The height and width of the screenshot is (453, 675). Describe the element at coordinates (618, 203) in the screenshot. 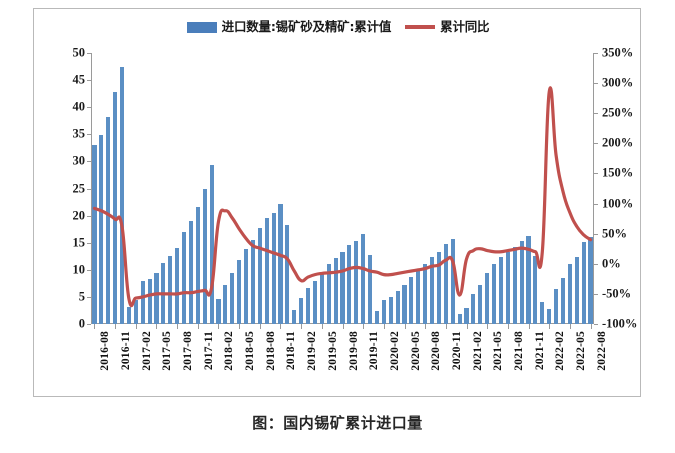

I see `y-axis-right-tick-label: 100%` at that location.